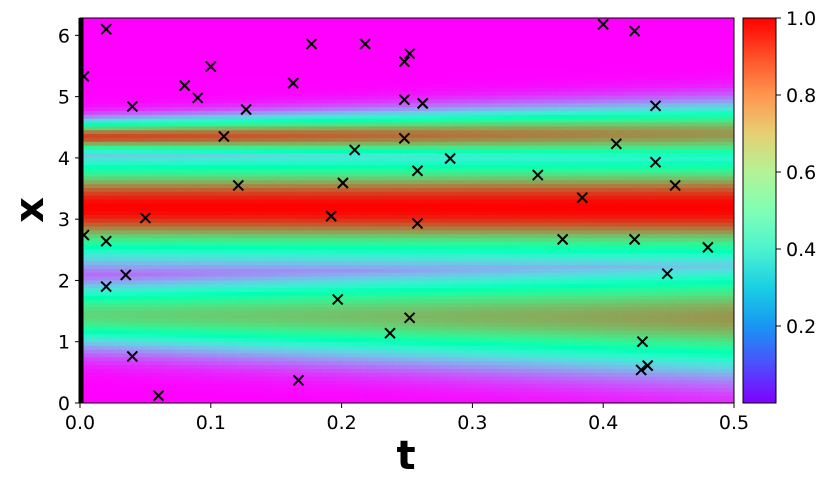 This screenshot has width=828, height=488. Describe the element at coordinates (405, 456) in the screenshot. I see `x-axis-label: t` at that location.